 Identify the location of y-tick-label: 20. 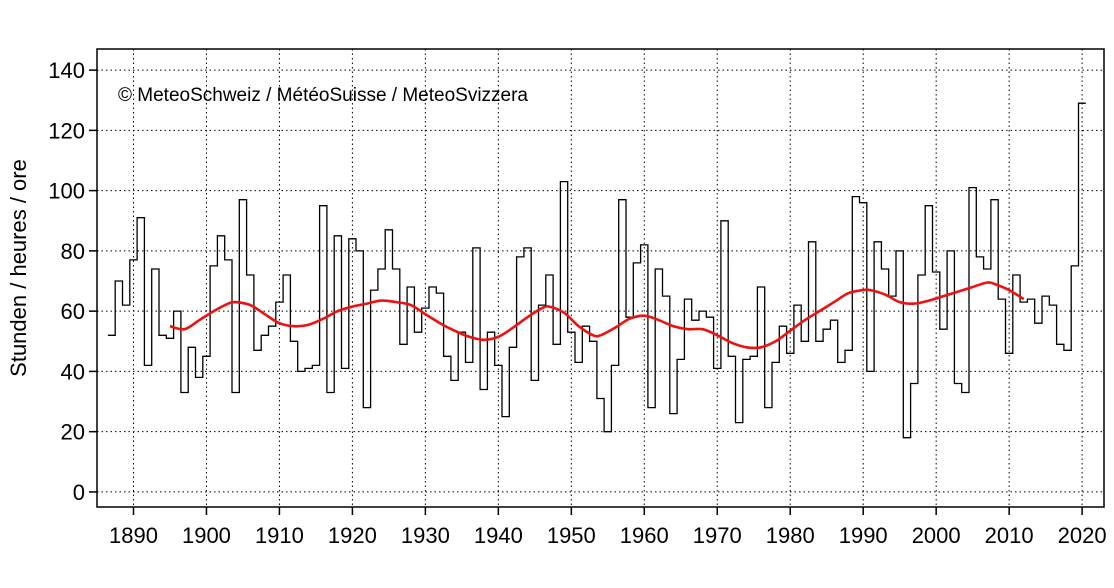
(73, 432).